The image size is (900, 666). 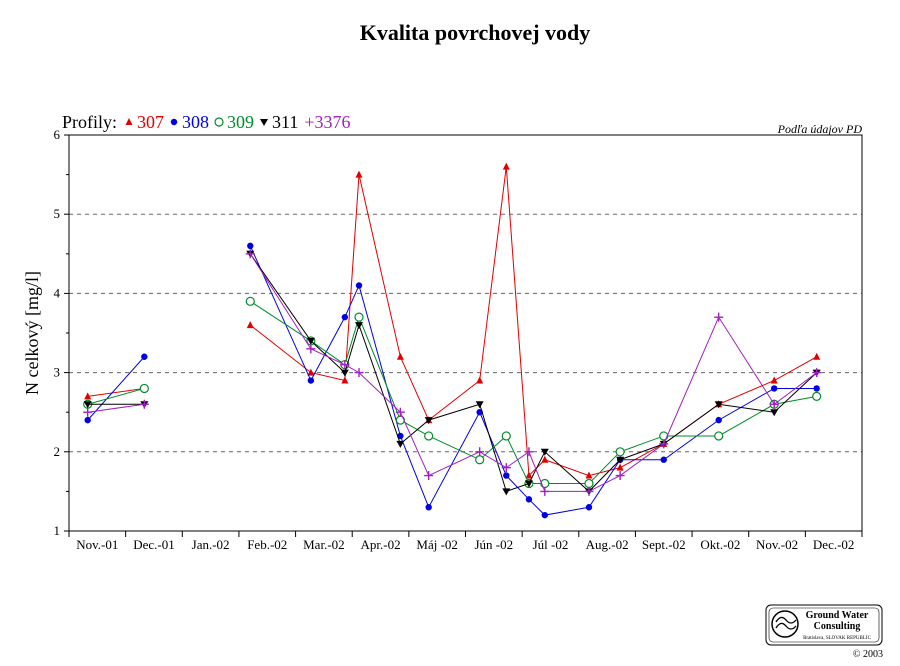 I want to click on legend-item-3376: +3376, so click(x=327, y=122).